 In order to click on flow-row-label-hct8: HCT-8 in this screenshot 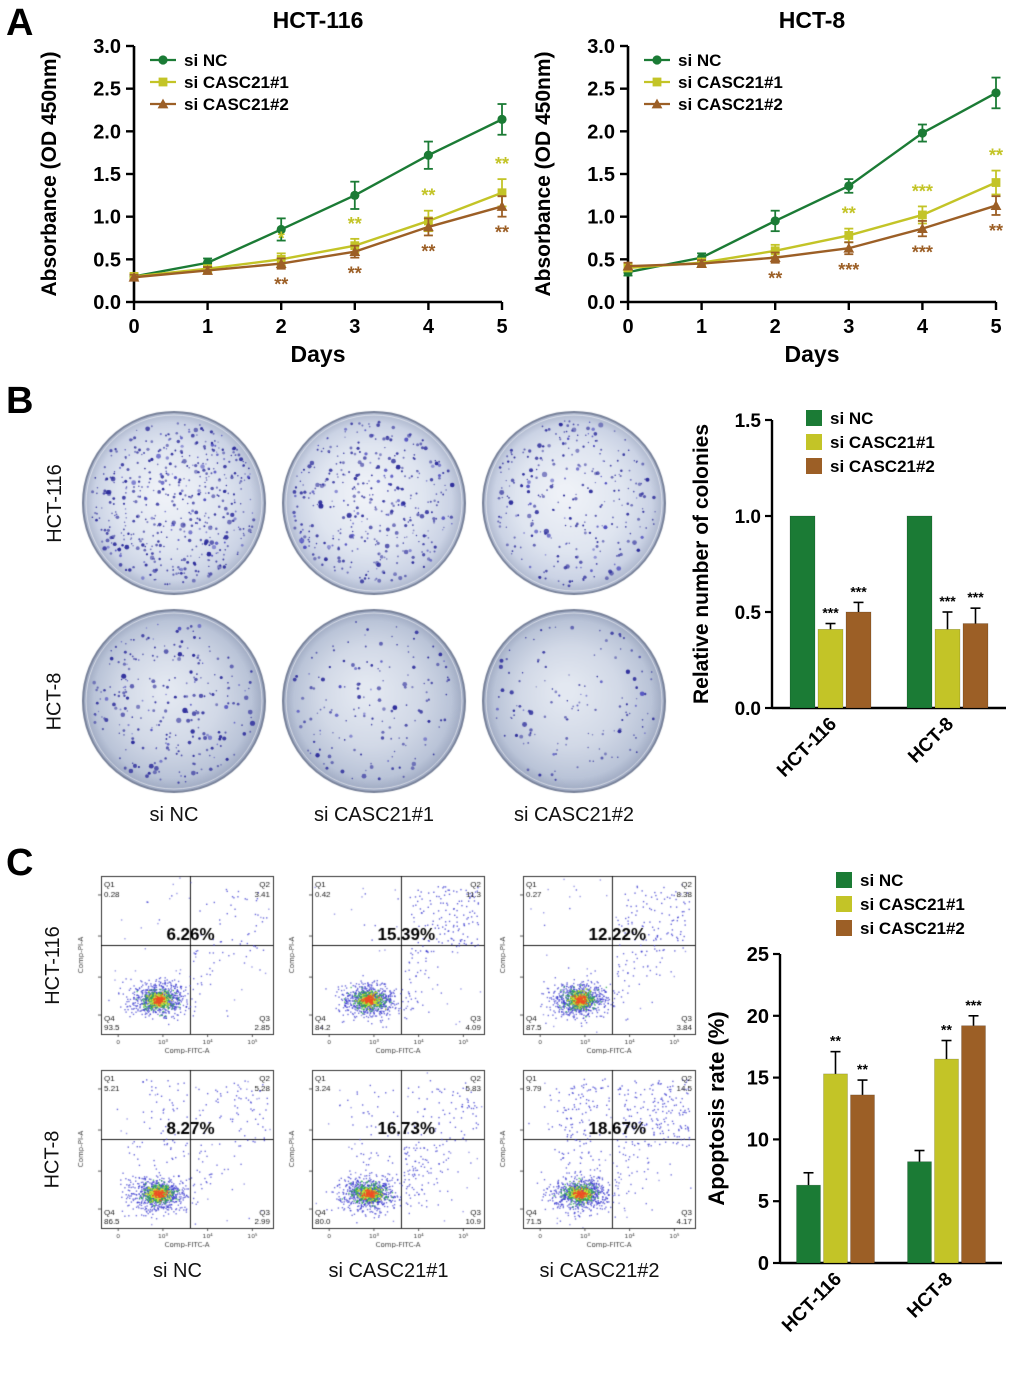, I will do `click(52, 1159)`.